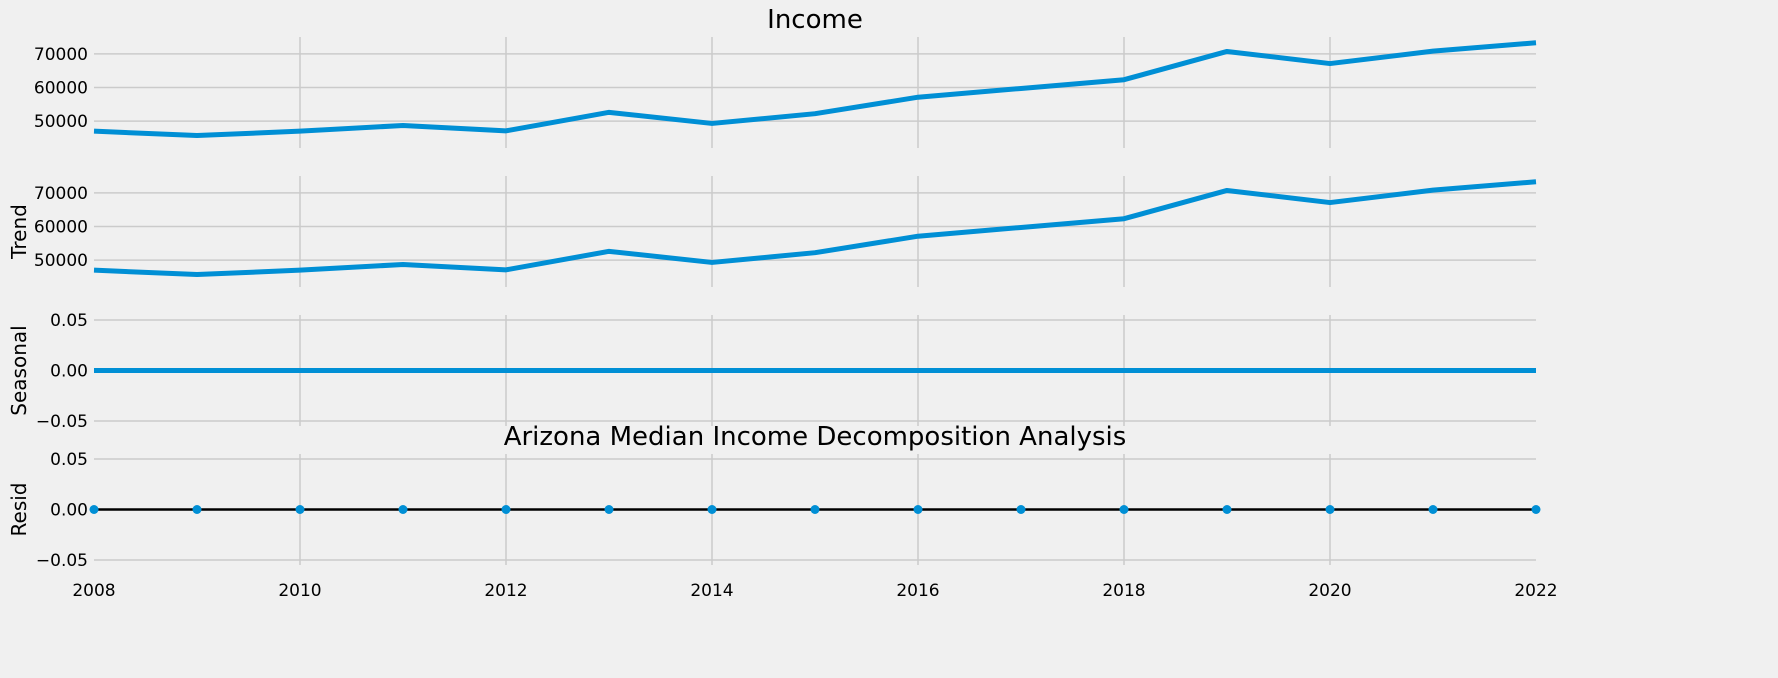 The width and height of the screenshot is (1778, 678). I want to click on panel-title: Income, so click(815, 20).